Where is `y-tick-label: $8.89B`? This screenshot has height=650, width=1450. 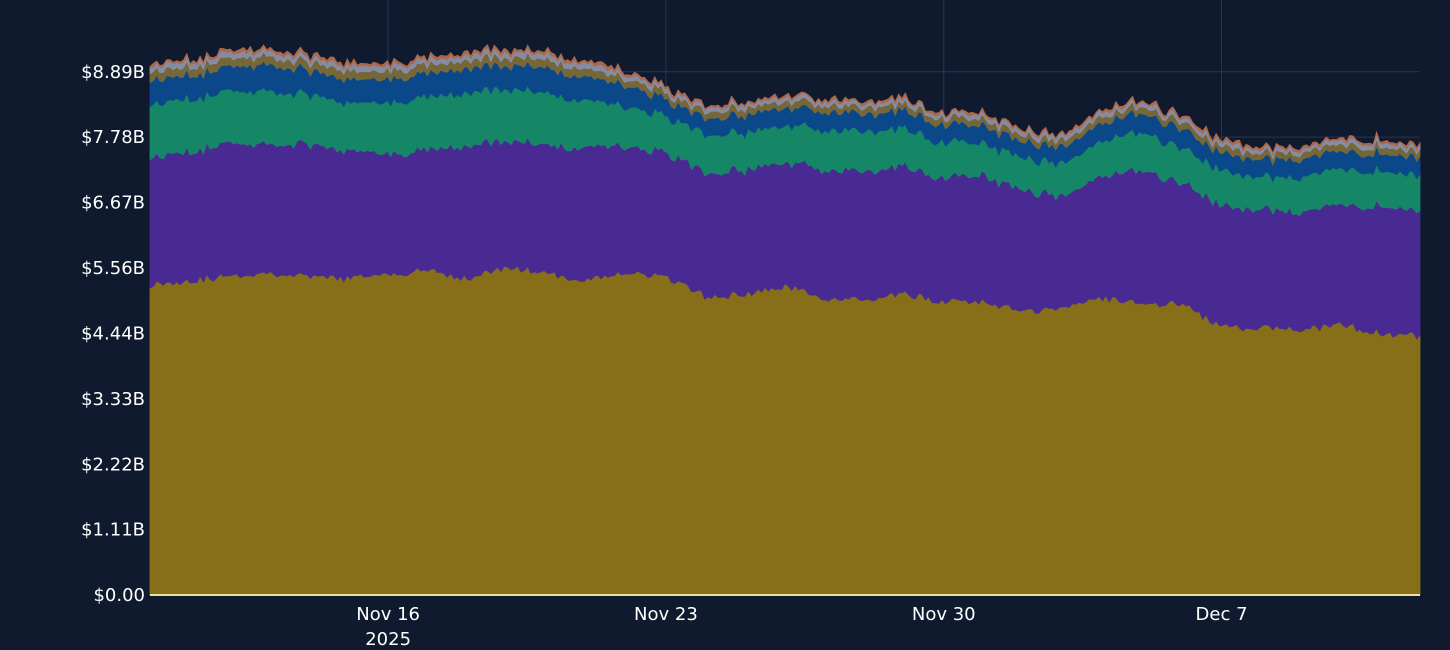 y-tick-label: $8.89B is located at coordinates (113, 72).